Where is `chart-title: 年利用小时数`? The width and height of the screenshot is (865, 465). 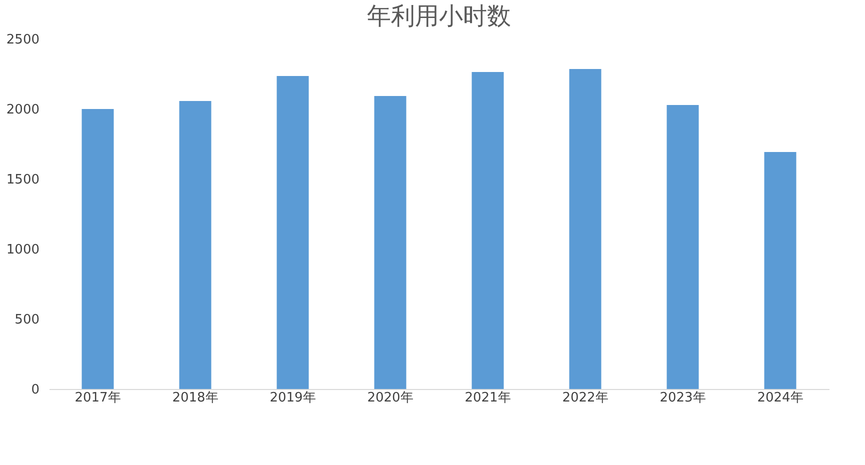
chart-title: 年利用小时数 is located at coordinates (439, 16).